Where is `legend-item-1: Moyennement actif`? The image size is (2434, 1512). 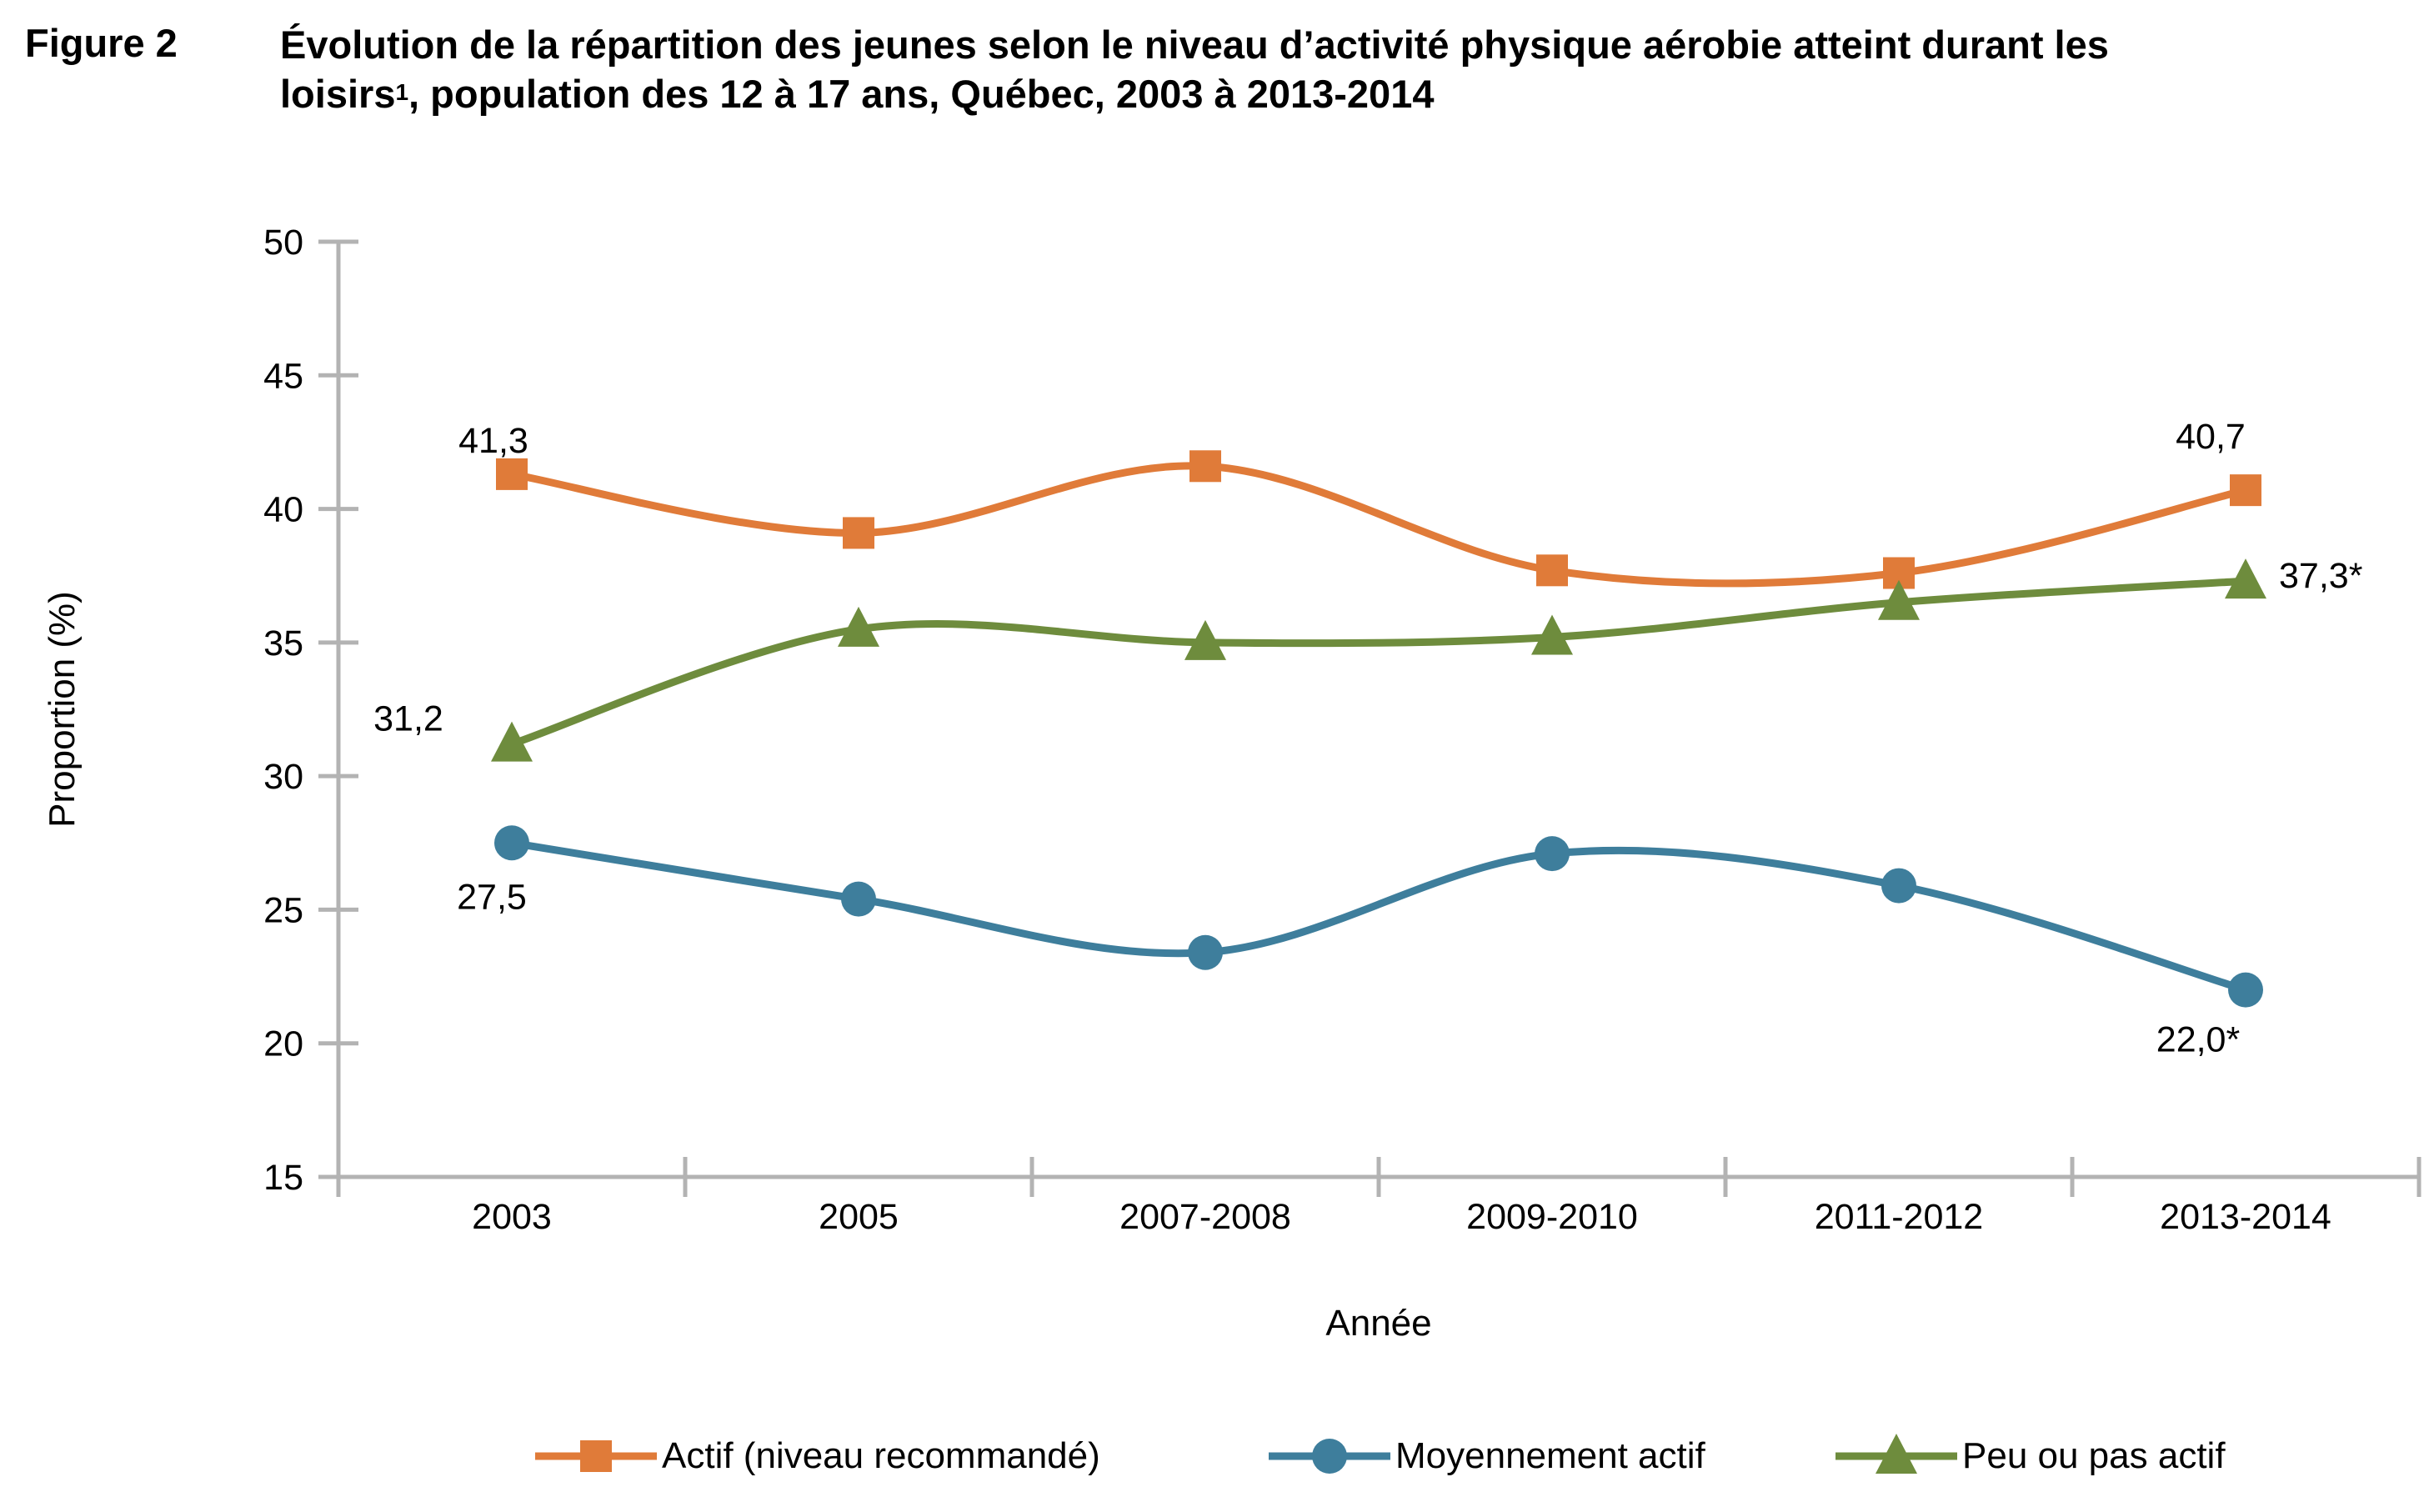 legend-item-1: Moyennement actif is located at coordinates (1486, 1456).